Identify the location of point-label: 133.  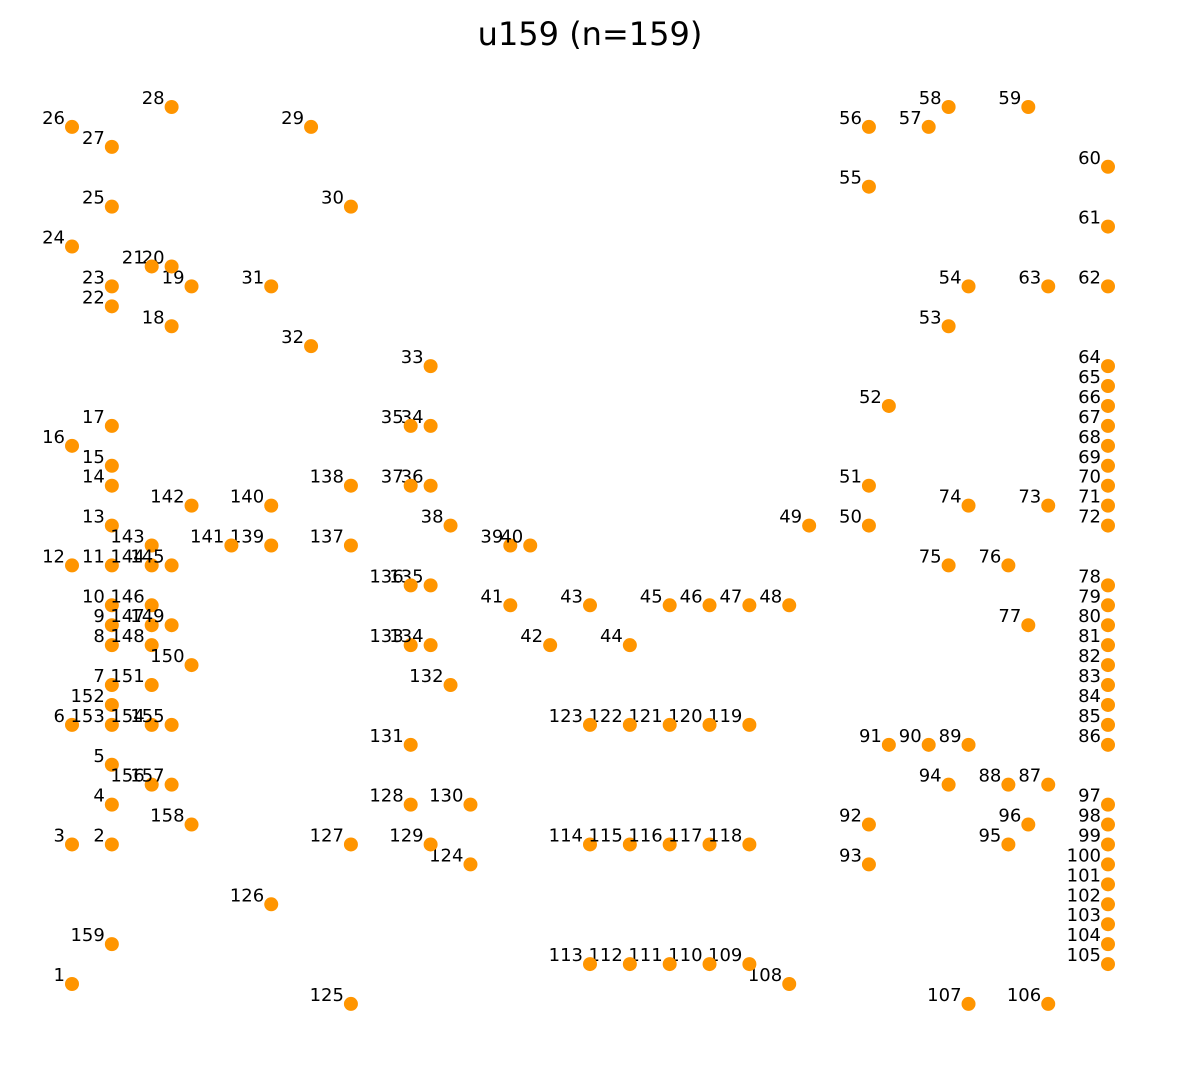
(386, 636).